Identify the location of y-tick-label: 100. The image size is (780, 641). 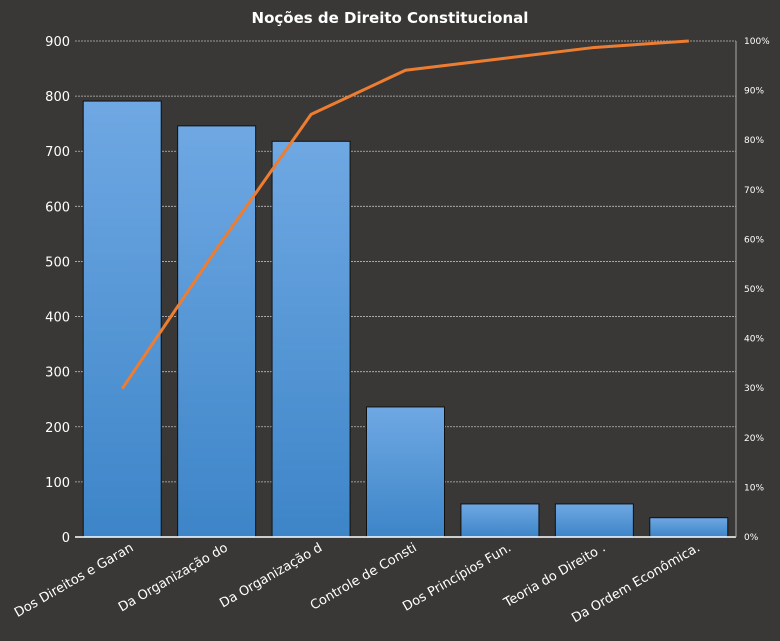
(57, 483).